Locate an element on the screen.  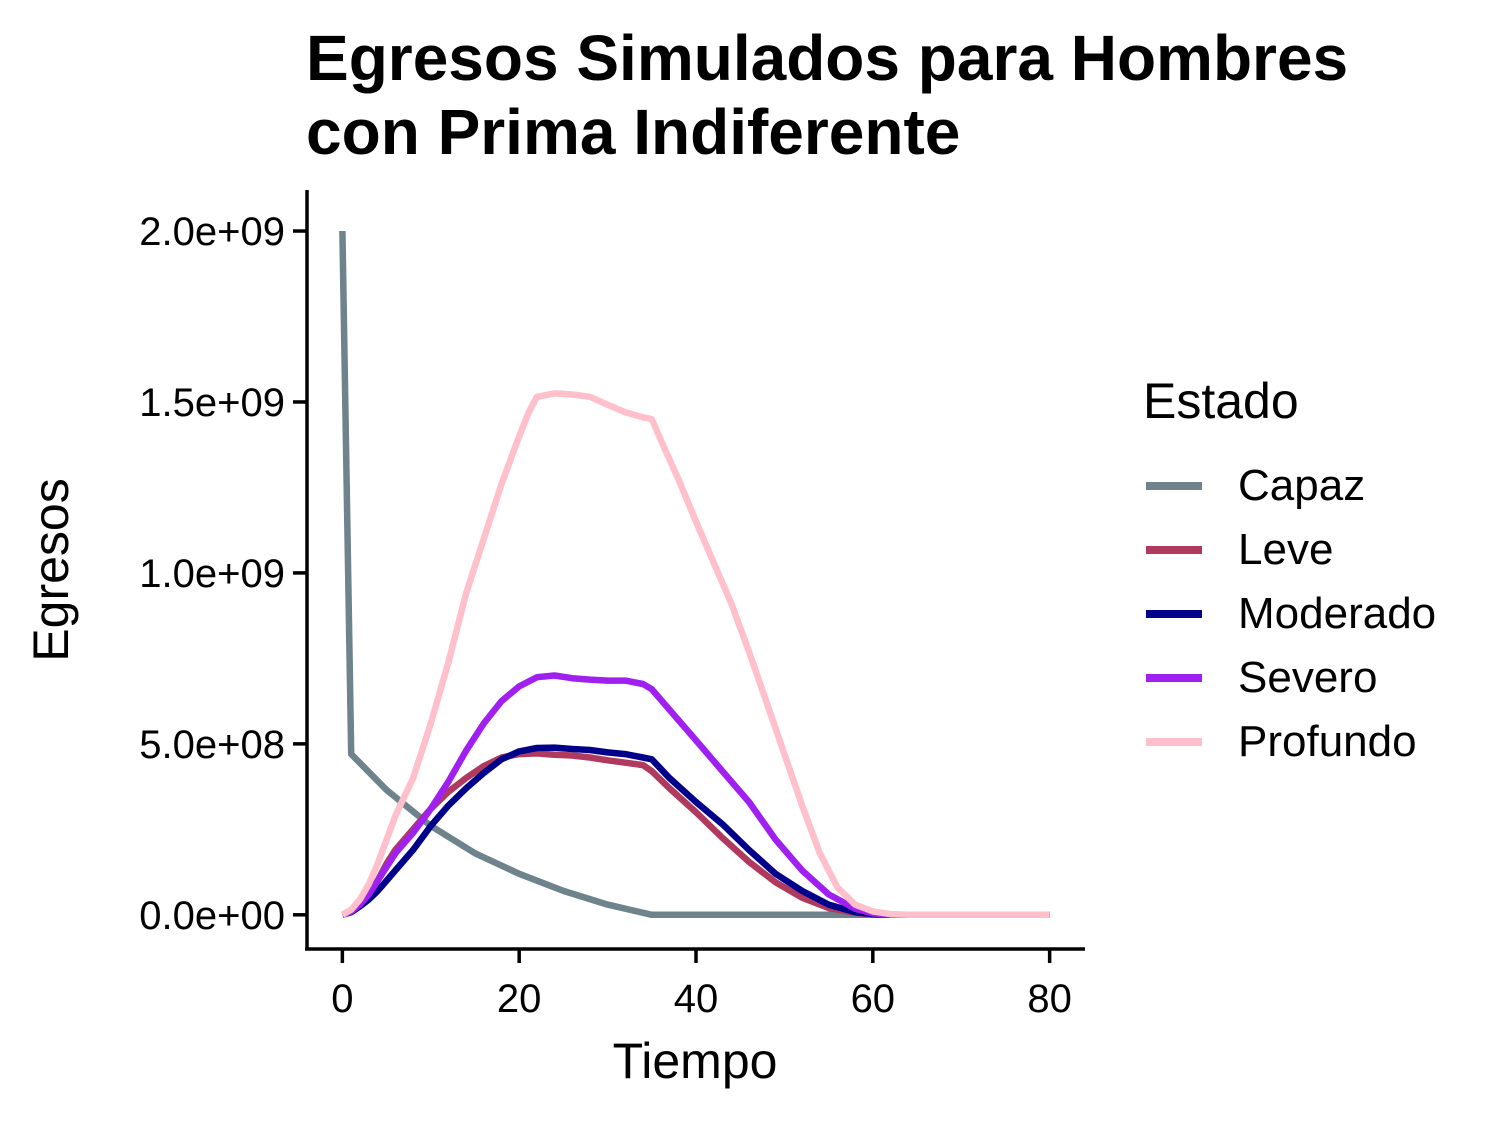
series-line-severo is located at coordinates (695, 795).